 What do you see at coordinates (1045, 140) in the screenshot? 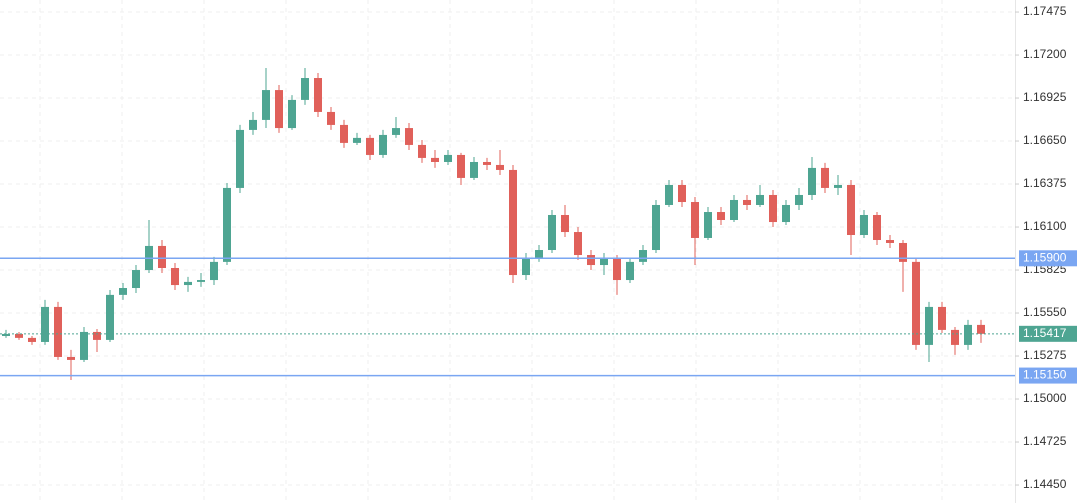
I see `y-tick-label: 1.16650` at bounding box center [1045, 140].